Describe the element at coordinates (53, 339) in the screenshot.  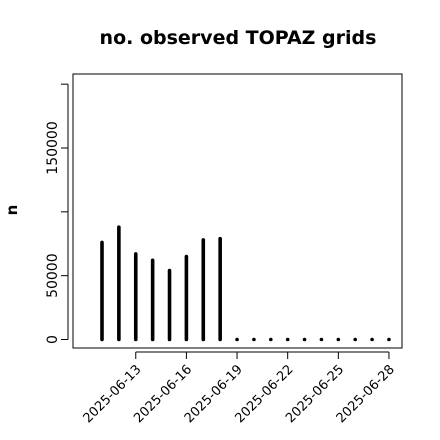
I see `y-tick-label: 0` at that location.